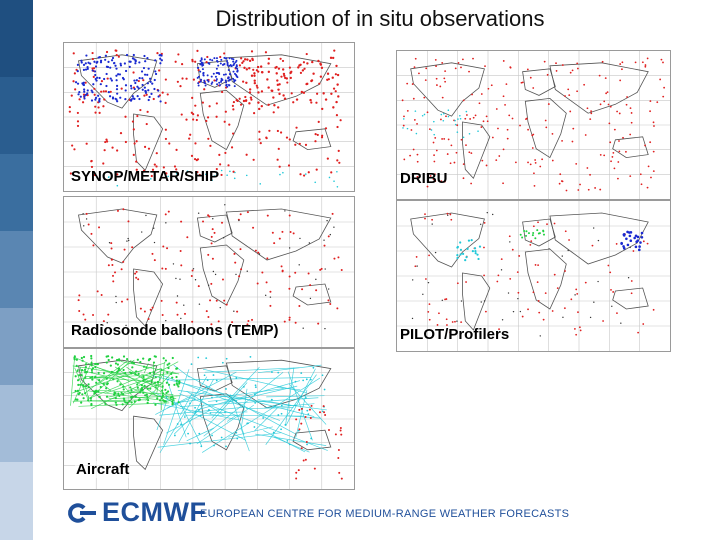 This screenshot has width=720, height=540. I want to click on map-pilot, so click(533, 276).